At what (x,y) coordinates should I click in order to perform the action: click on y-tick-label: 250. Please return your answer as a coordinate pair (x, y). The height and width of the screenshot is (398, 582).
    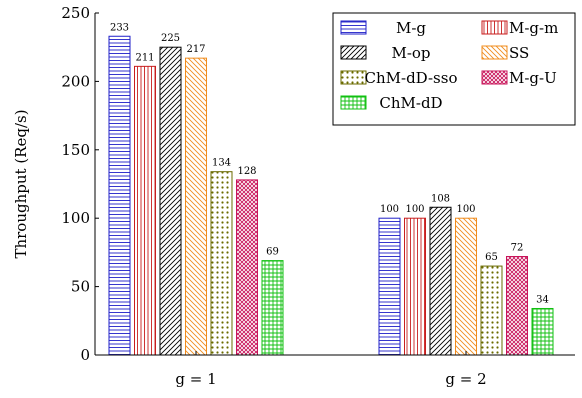
    Looking at the image, I should click on (75, 13).